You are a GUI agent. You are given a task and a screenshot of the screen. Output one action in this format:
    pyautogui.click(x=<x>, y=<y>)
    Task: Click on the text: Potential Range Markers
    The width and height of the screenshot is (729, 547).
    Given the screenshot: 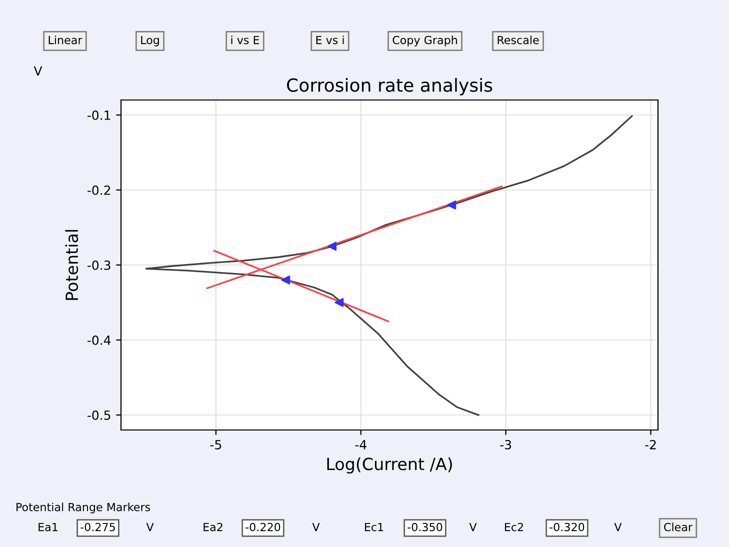 What is the action you would take?
    pyautogui.click(x=83, y=508)
    